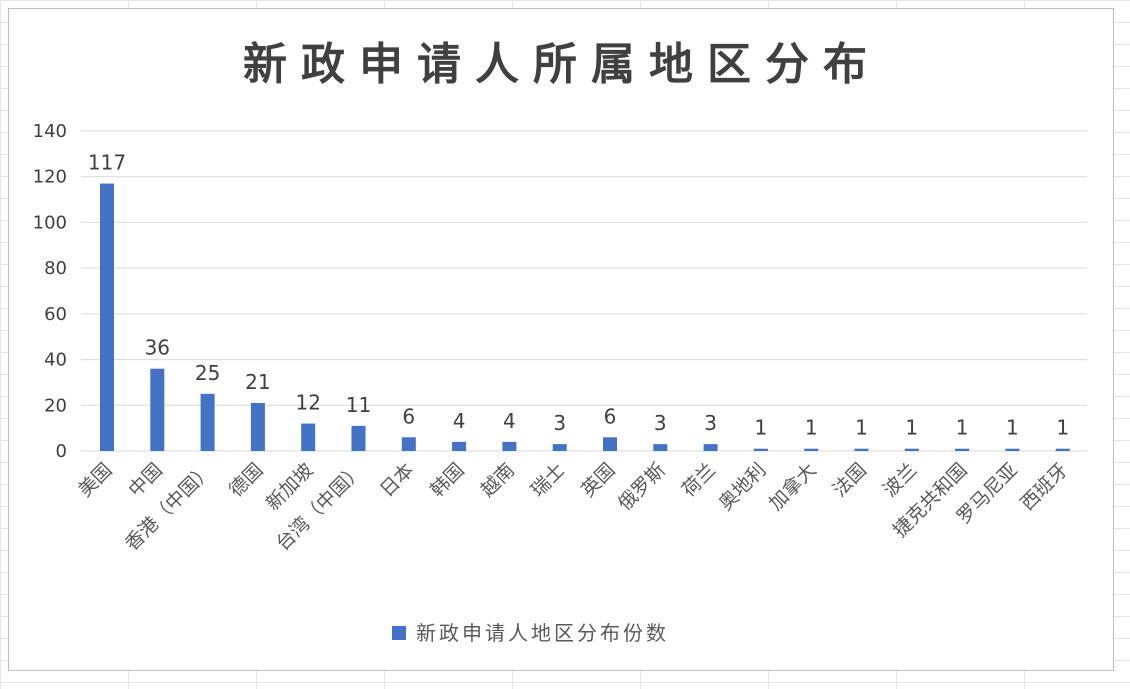  Describe the element at coordinates (50, 222) in the screenshot. I see `y-tick-label: 100` at that location.